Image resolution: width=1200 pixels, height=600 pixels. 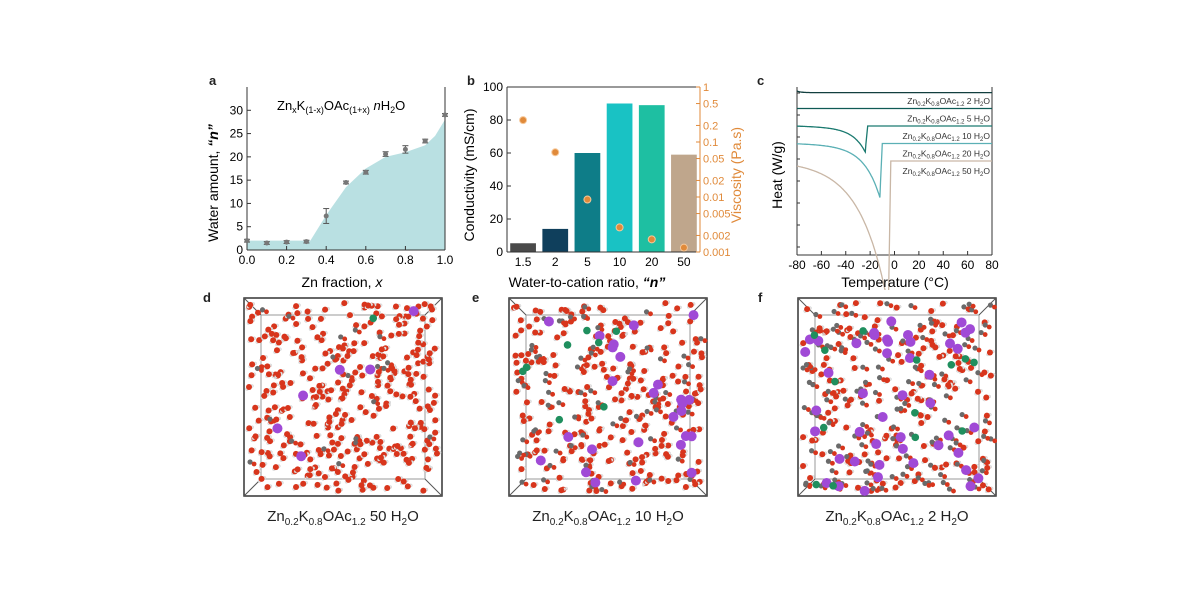 I want to click on x-tick-label: 20, so click(x=919, y=265).